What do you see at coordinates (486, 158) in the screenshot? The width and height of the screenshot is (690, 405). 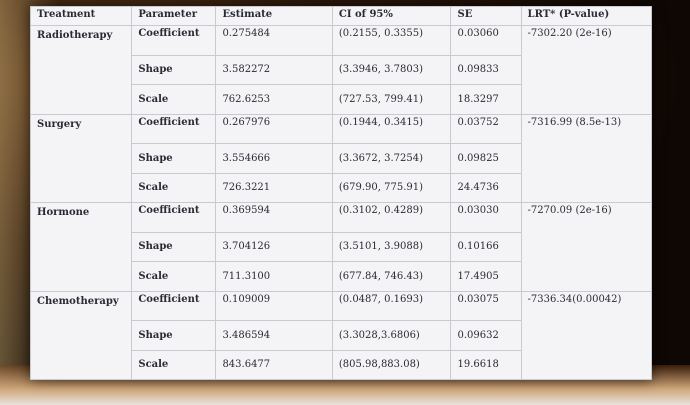 I see `se-cell: 0.09825` at bounding box center [486, 158].